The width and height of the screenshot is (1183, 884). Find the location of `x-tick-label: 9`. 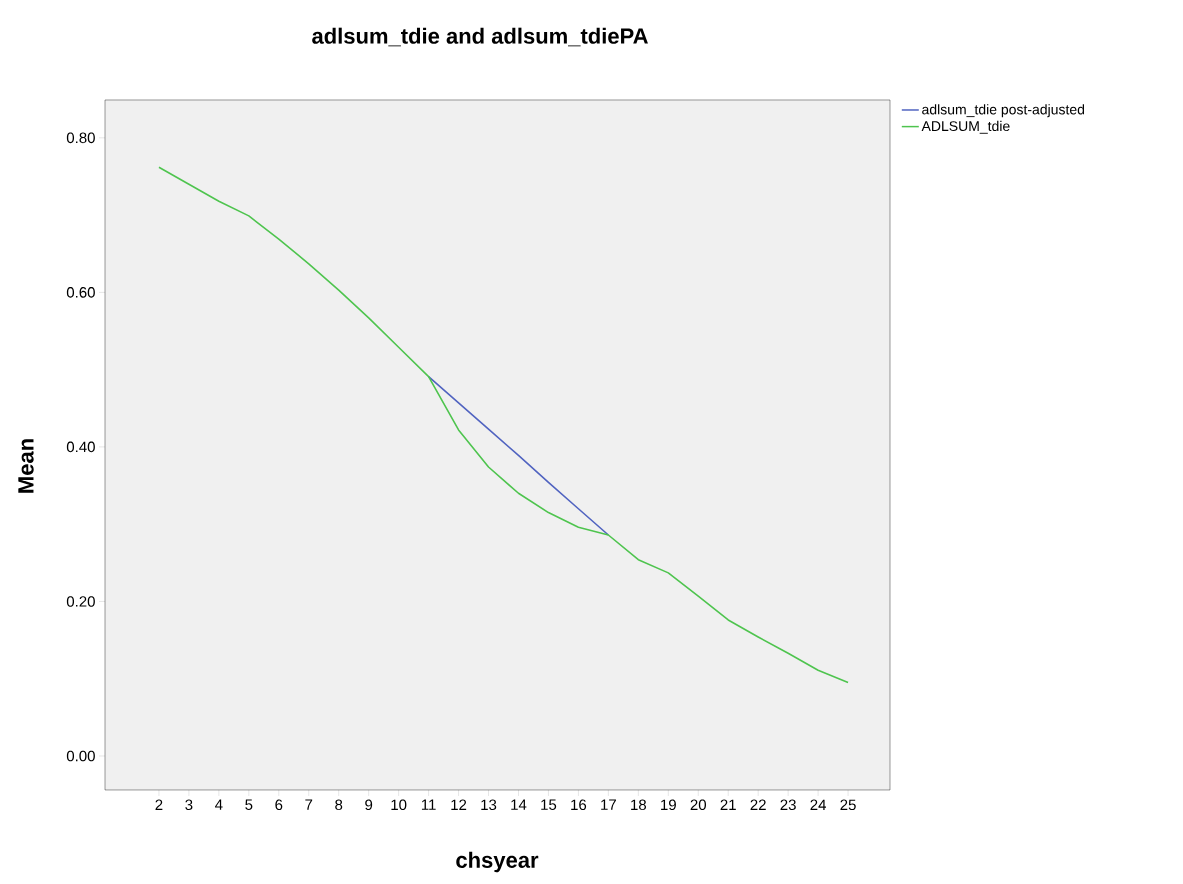

x-tick-label: 9 is located at coordinates (369, 805).